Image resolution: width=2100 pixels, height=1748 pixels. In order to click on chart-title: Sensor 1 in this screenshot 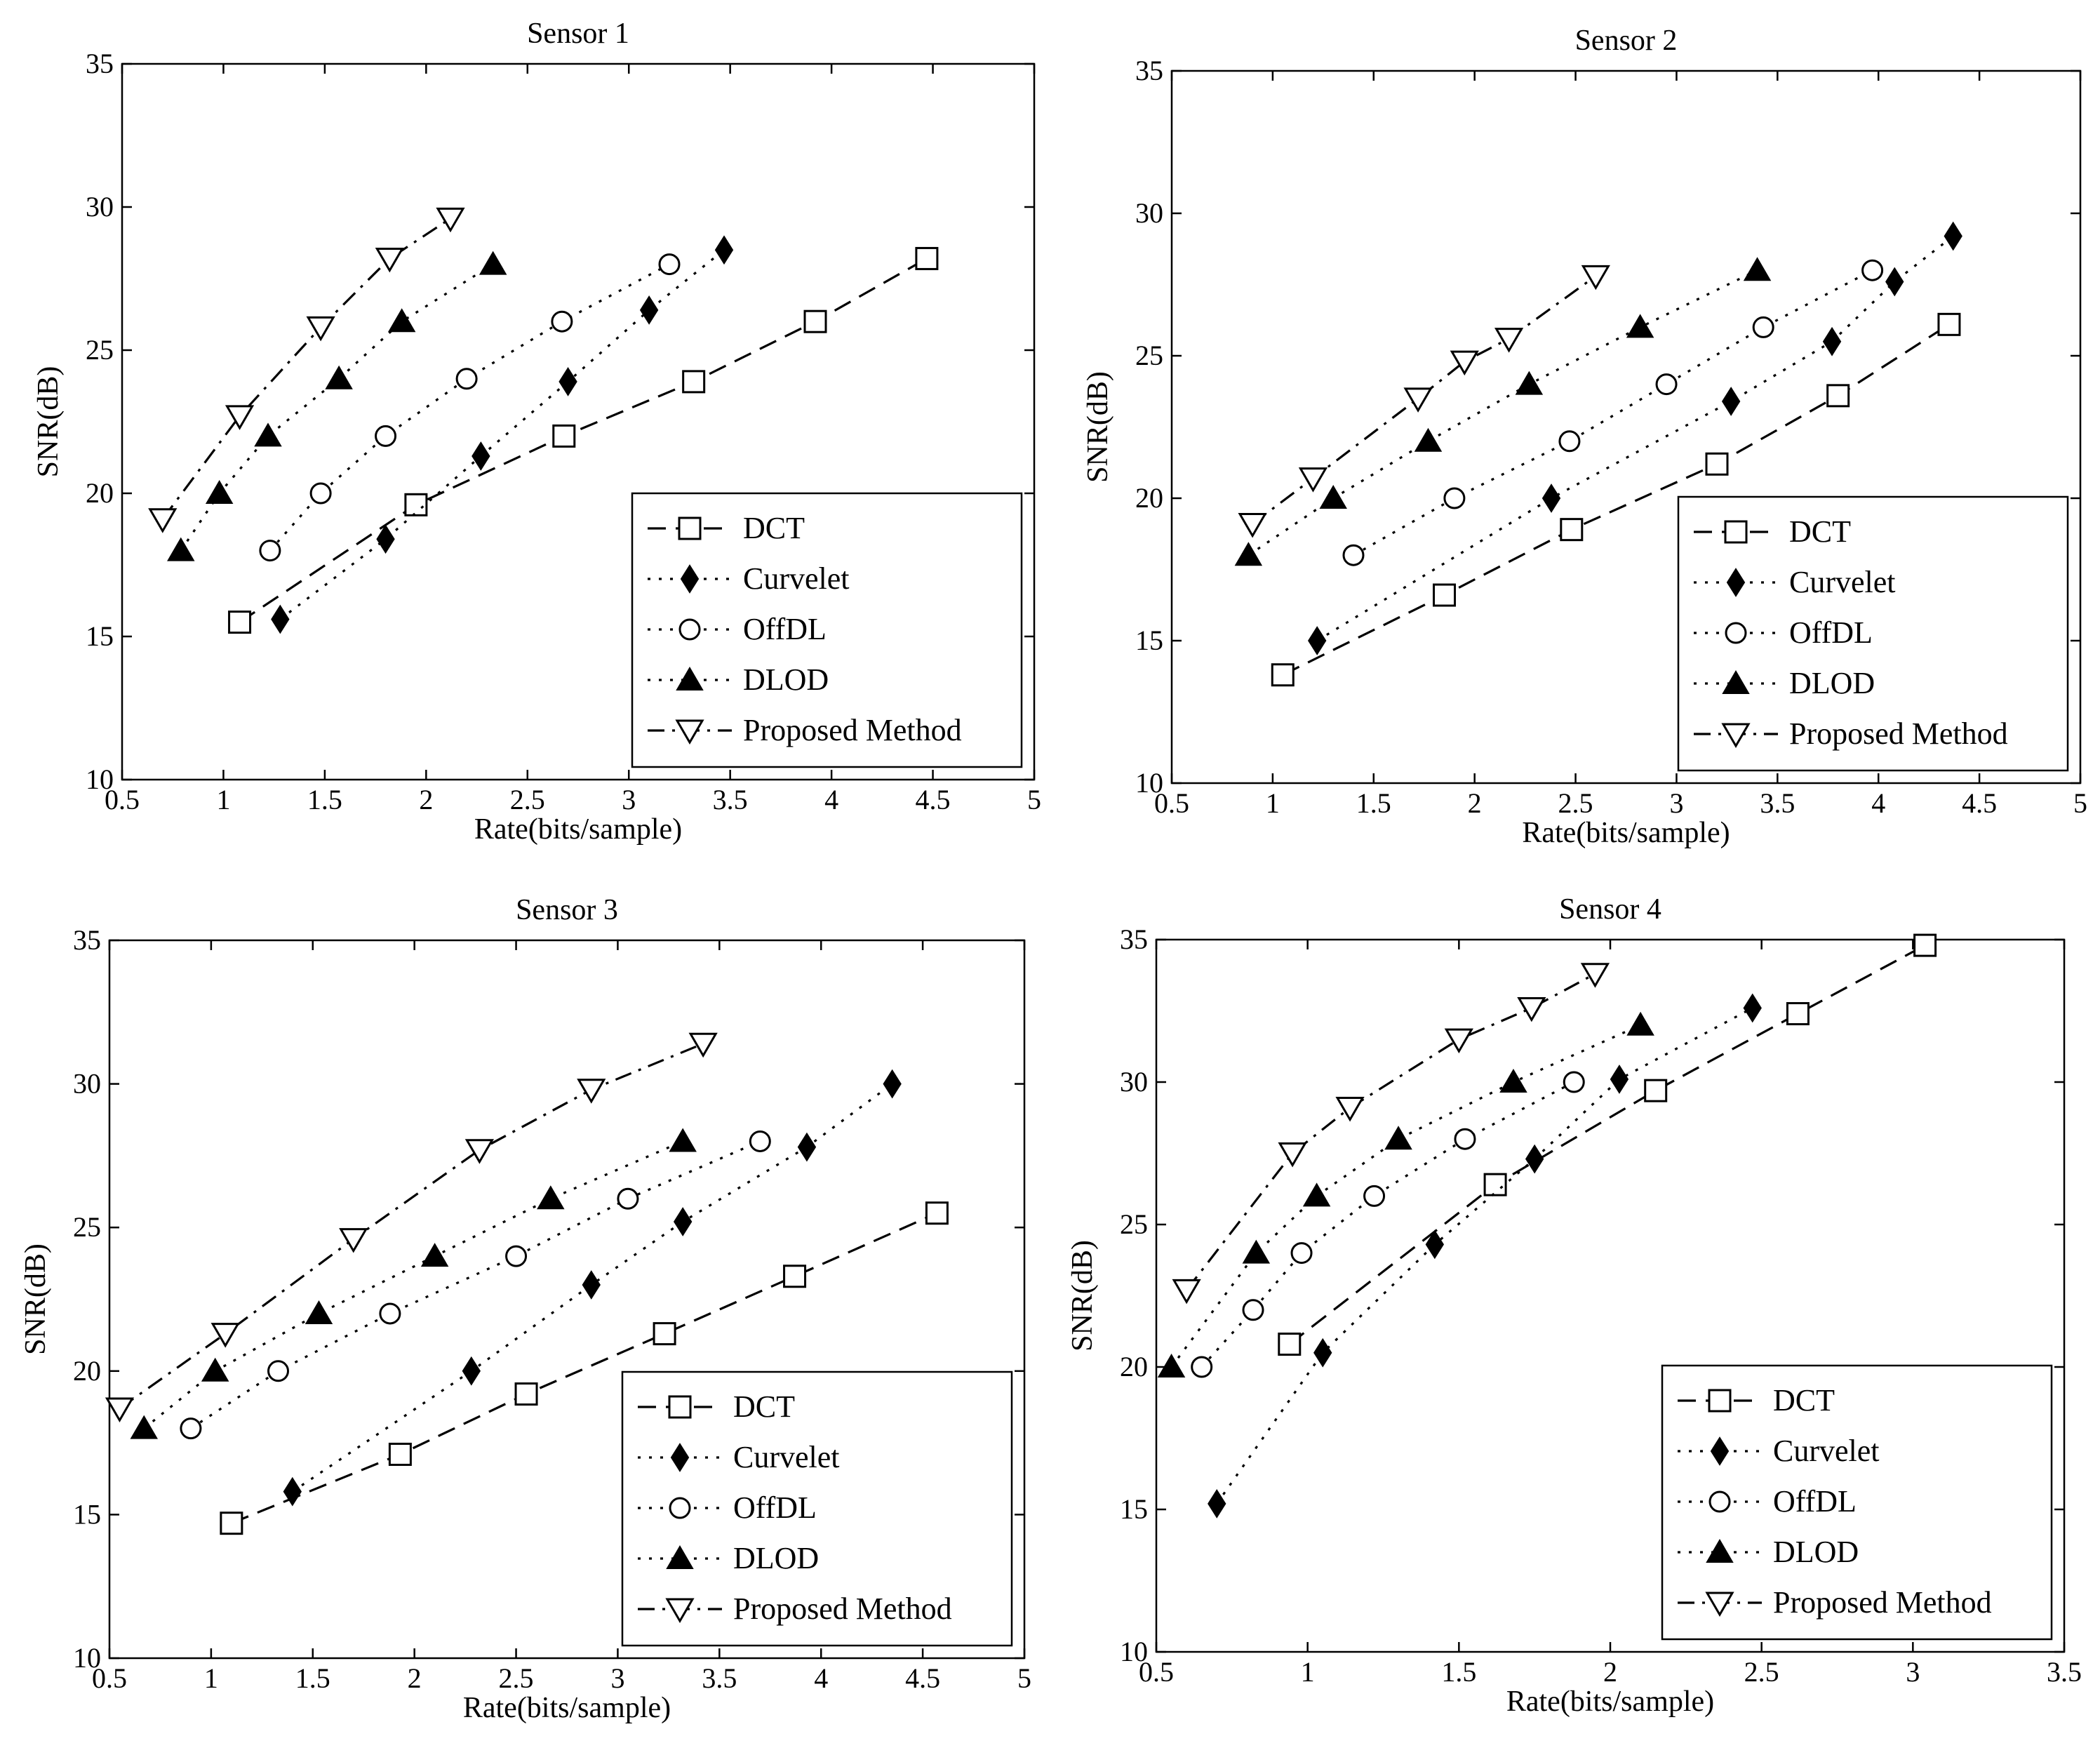, I will do `click(578, 34)`.